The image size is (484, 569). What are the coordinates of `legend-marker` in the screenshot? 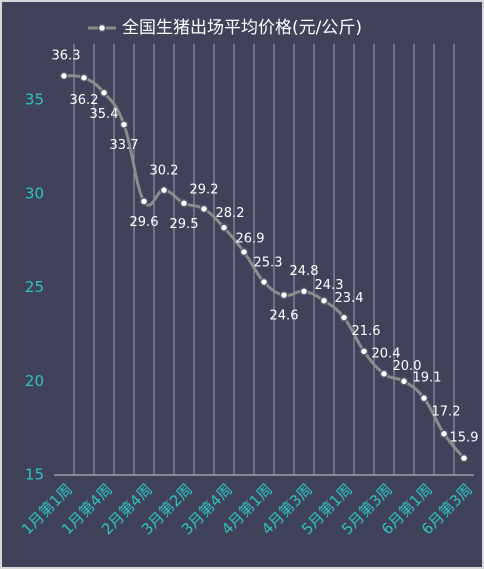 It's located at (102, 28).